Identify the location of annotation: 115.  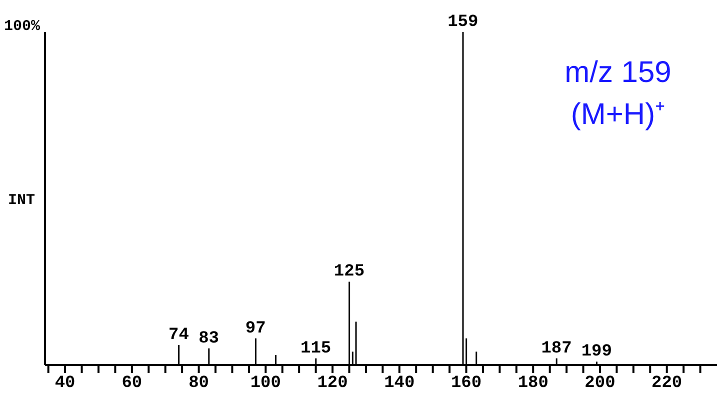
(316, 348).